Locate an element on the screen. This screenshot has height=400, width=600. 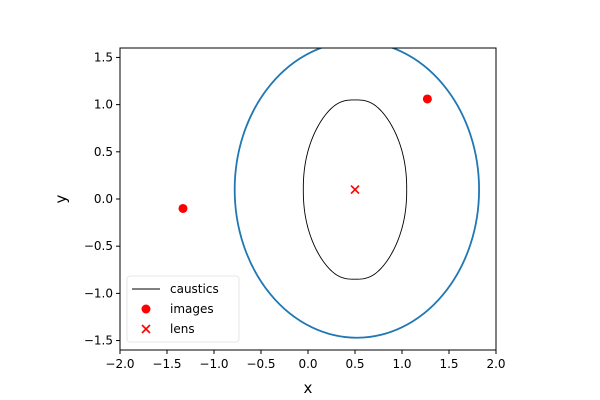
x-axis-ticks: −2.0 −1.5 −1.0 −0.5 0.0 0.5 1.0 1.5 2.0 is located at coordinates (305, 360).